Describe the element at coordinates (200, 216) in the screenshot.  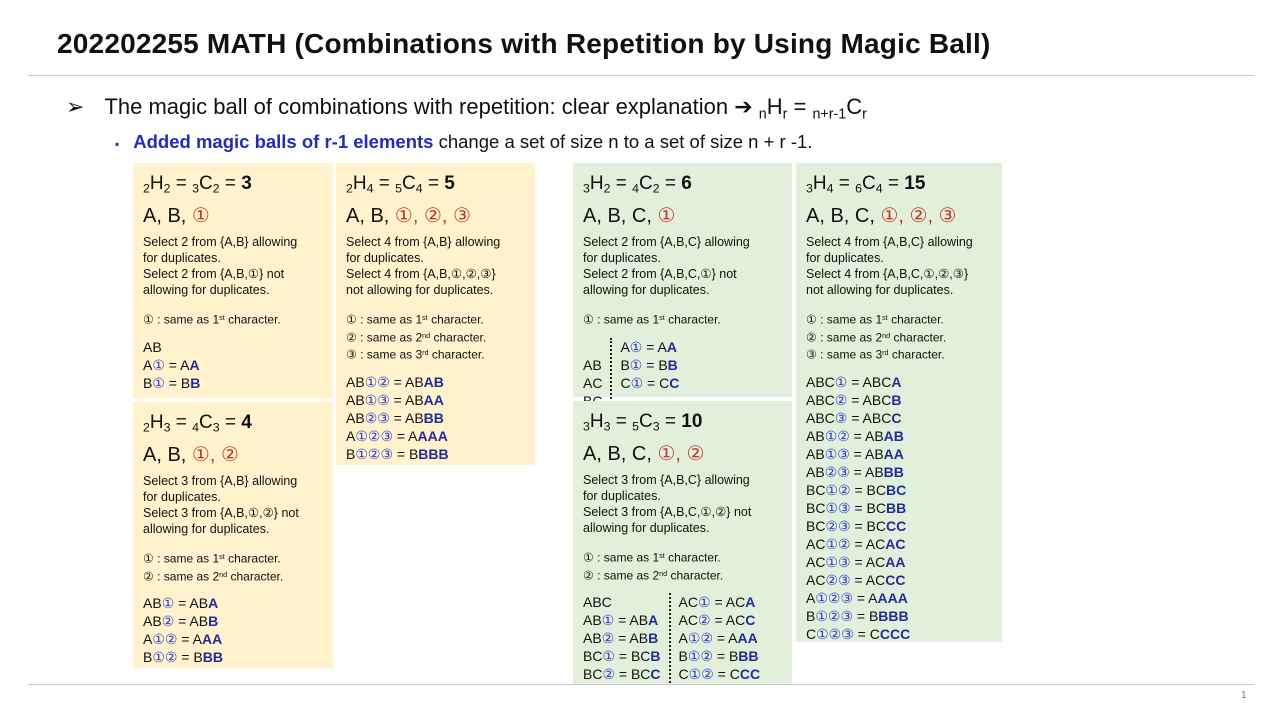
I see `magic-balls: ①` at that location.